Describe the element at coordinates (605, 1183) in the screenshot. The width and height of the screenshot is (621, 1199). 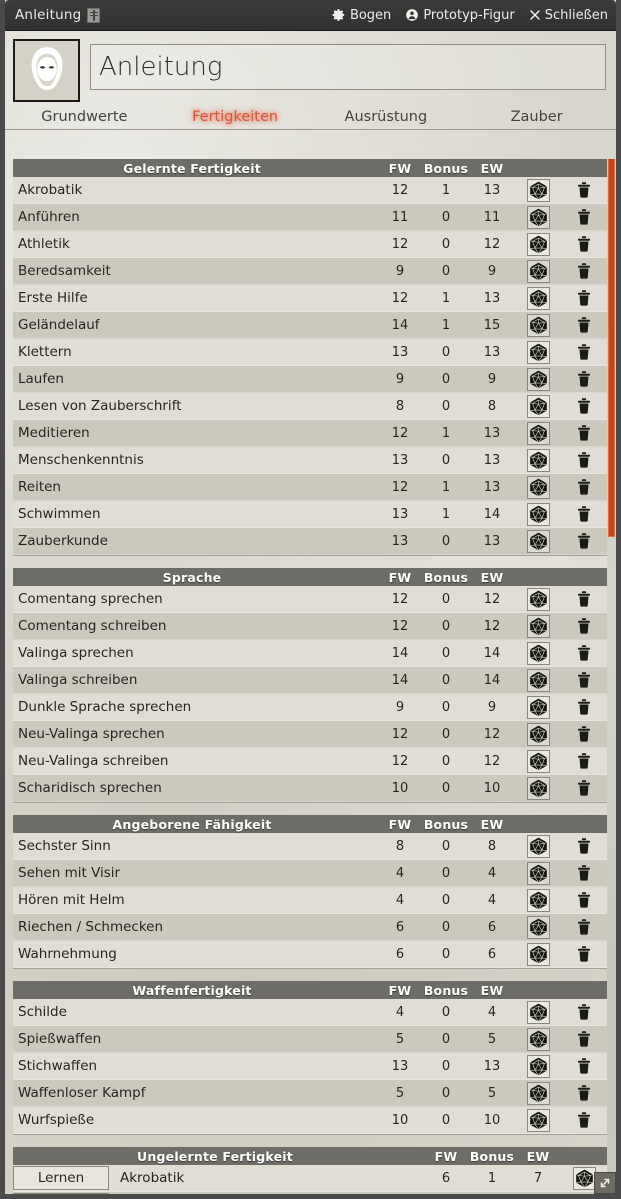
I see `resize-handle-icon` at that location.